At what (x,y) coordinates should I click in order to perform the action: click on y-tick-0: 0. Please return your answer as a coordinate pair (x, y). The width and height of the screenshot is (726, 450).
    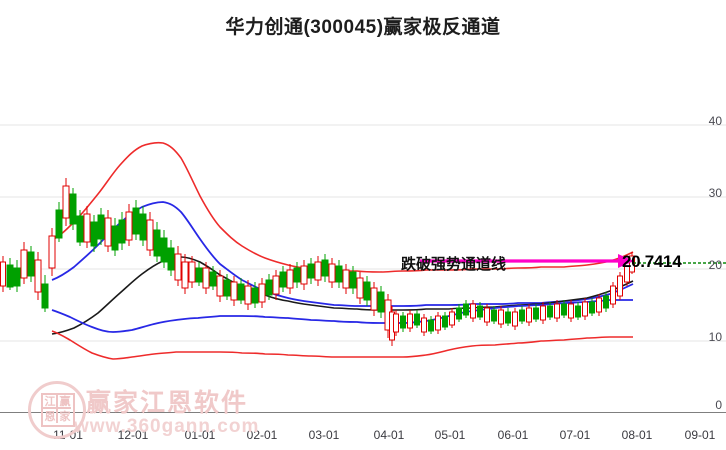
    Looking at the image, I should click on (718, 405).